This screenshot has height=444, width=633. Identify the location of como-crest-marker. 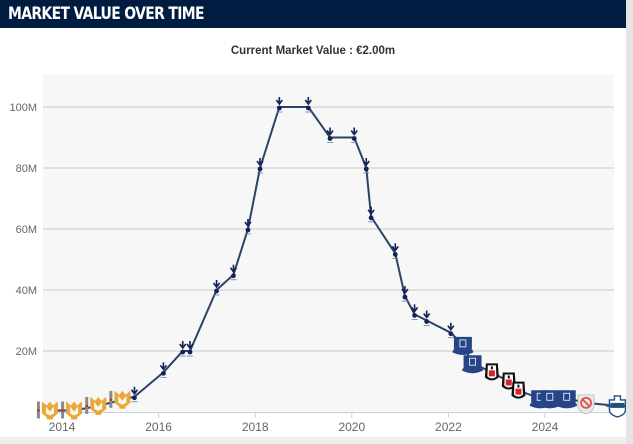
(616, 406).